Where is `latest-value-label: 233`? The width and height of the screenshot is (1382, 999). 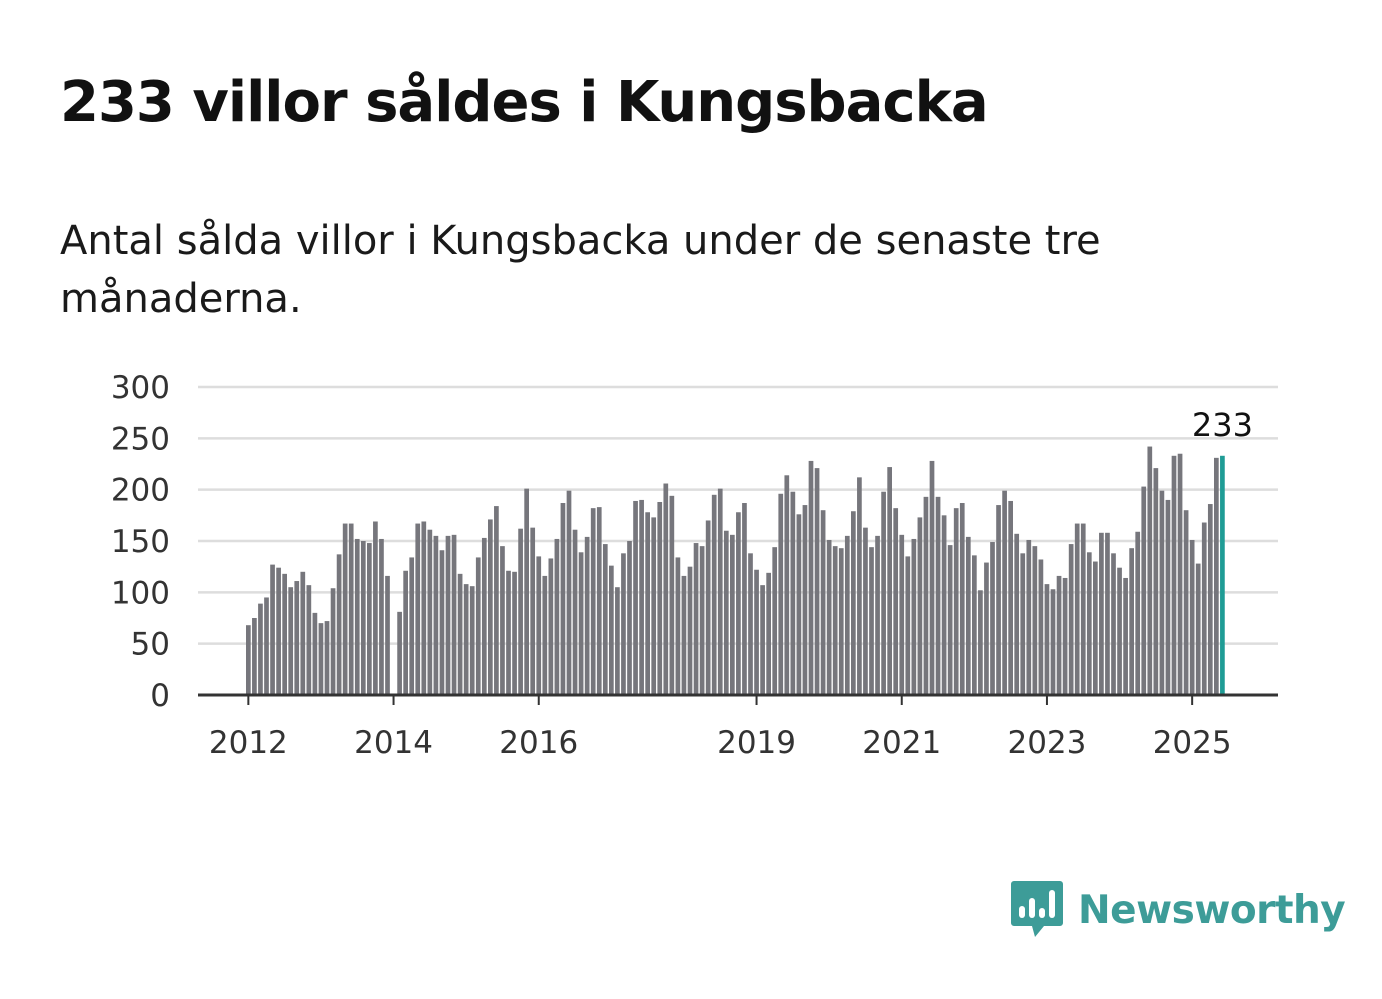 latest-value-label: 233 is located at coordinates (1222, 425).